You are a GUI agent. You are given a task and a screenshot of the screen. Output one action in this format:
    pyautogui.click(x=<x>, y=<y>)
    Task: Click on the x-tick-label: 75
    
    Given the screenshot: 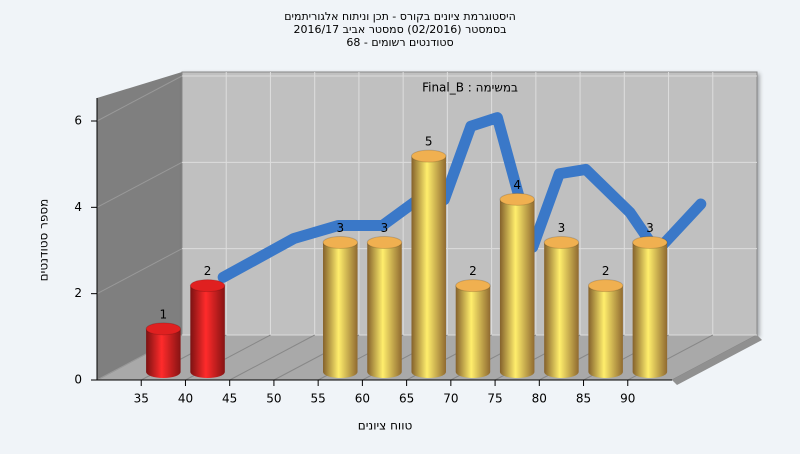 What is the action you would take?
    pyautogui.click(x=494, y=399)
    